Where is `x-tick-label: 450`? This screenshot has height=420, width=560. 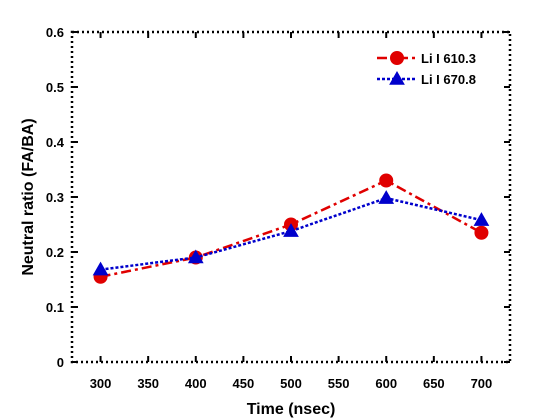
x-tick-label: 450 is located at coordinates (244, 383).